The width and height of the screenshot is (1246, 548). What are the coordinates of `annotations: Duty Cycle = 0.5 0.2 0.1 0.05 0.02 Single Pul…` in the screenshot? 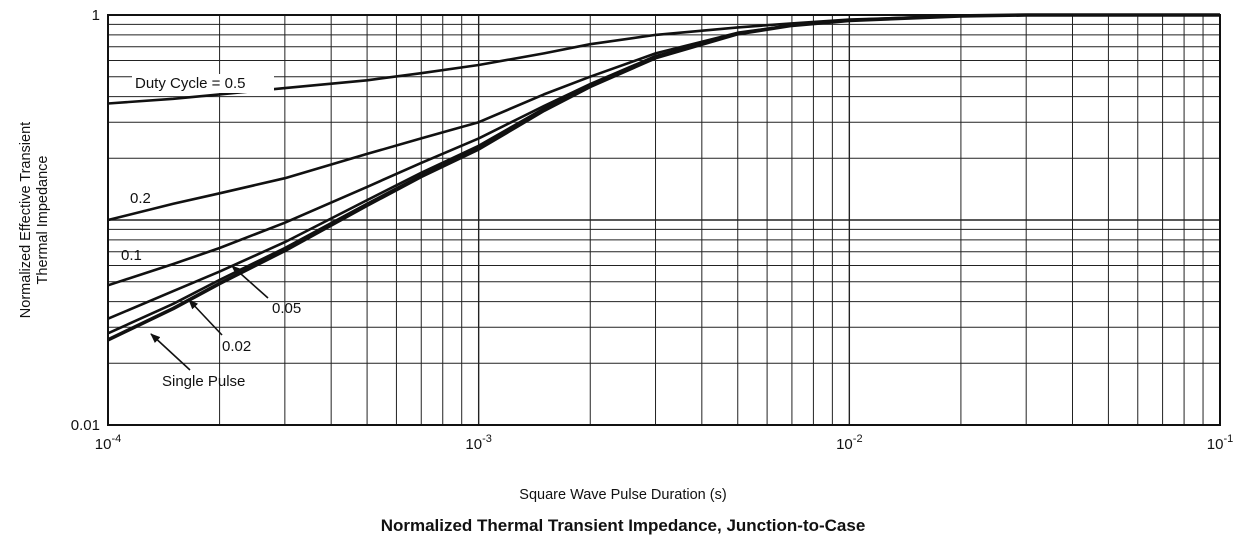 It's located at (211, 232).